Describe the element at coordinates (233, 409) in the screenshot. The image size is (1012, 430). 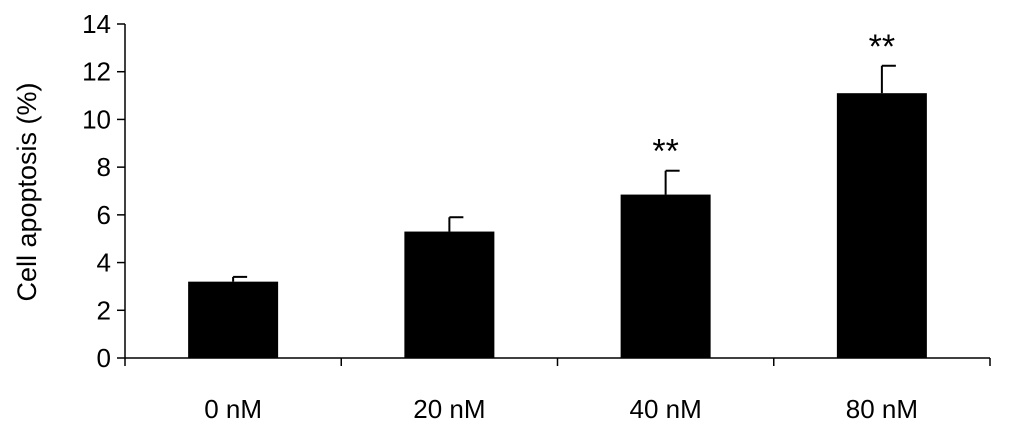
I see `x-tick-label: 0 nM` at that location.